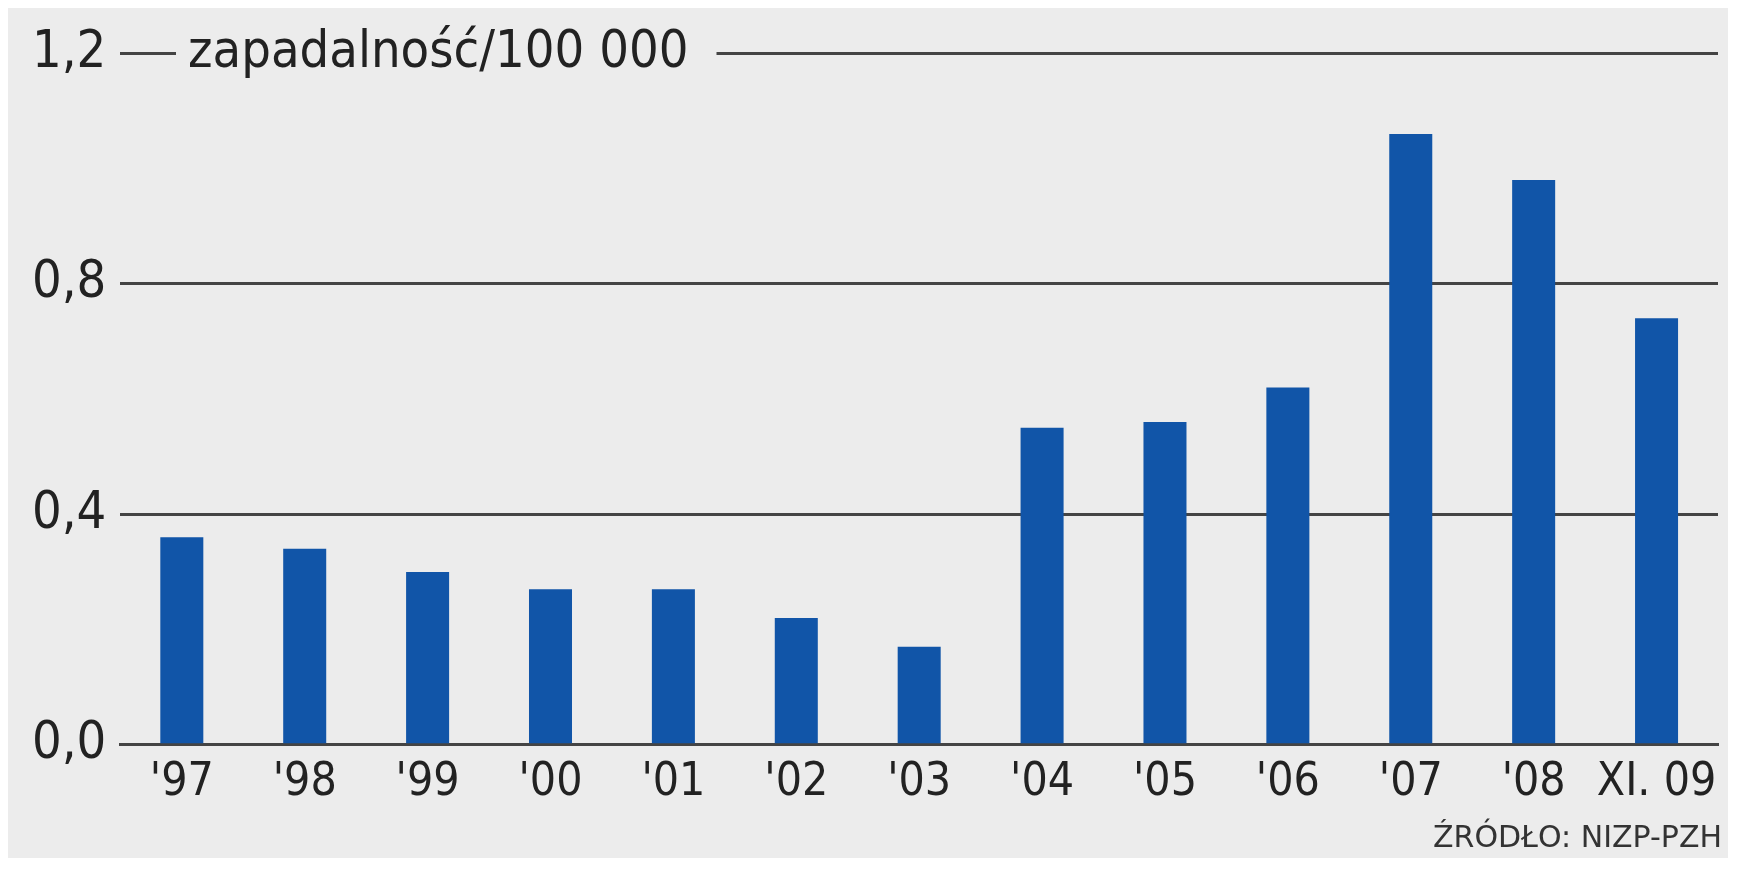  I want to click on x-tick-label: '05, so click(1164, 779).